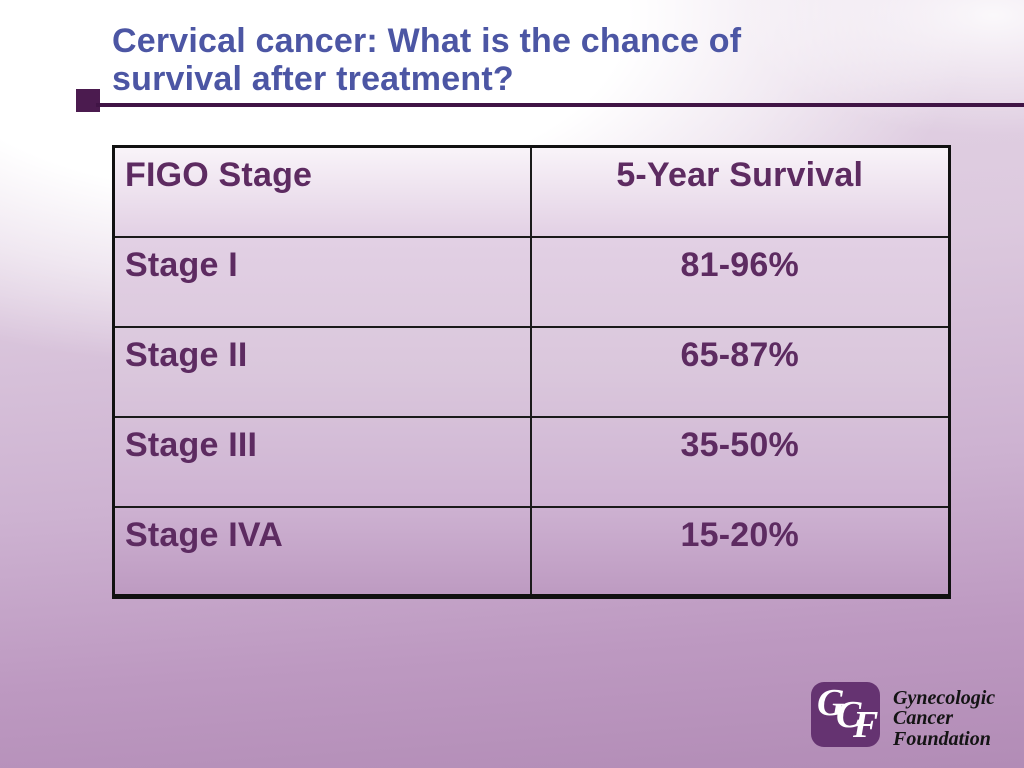 The height and width of the screenshot is (768, 1024). What do you see at coordinates (322, 371) in the screenshot?
I see `stage-cell: Stage II` at bounding box center [322, 371].